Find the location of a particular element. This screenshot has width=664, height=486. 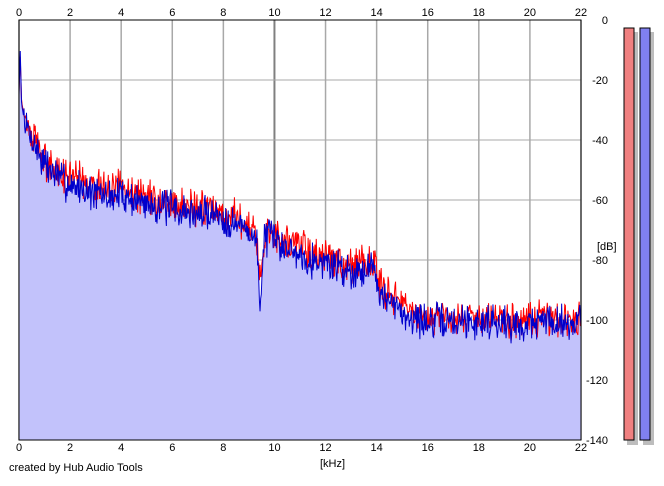

x-tick-label-top: 0 is located at coordinates (19, 13).